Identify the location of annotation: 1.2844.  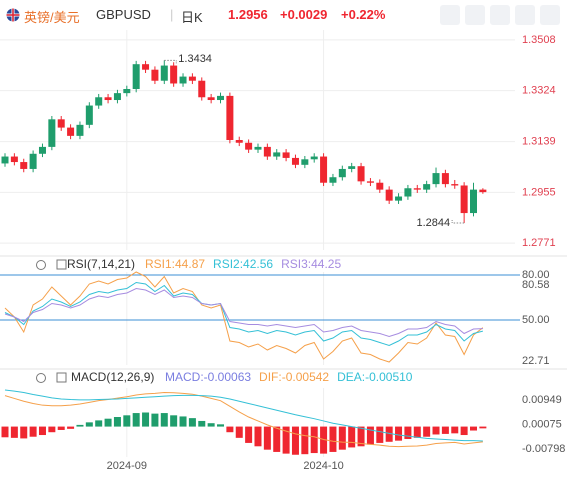
(433, 223).